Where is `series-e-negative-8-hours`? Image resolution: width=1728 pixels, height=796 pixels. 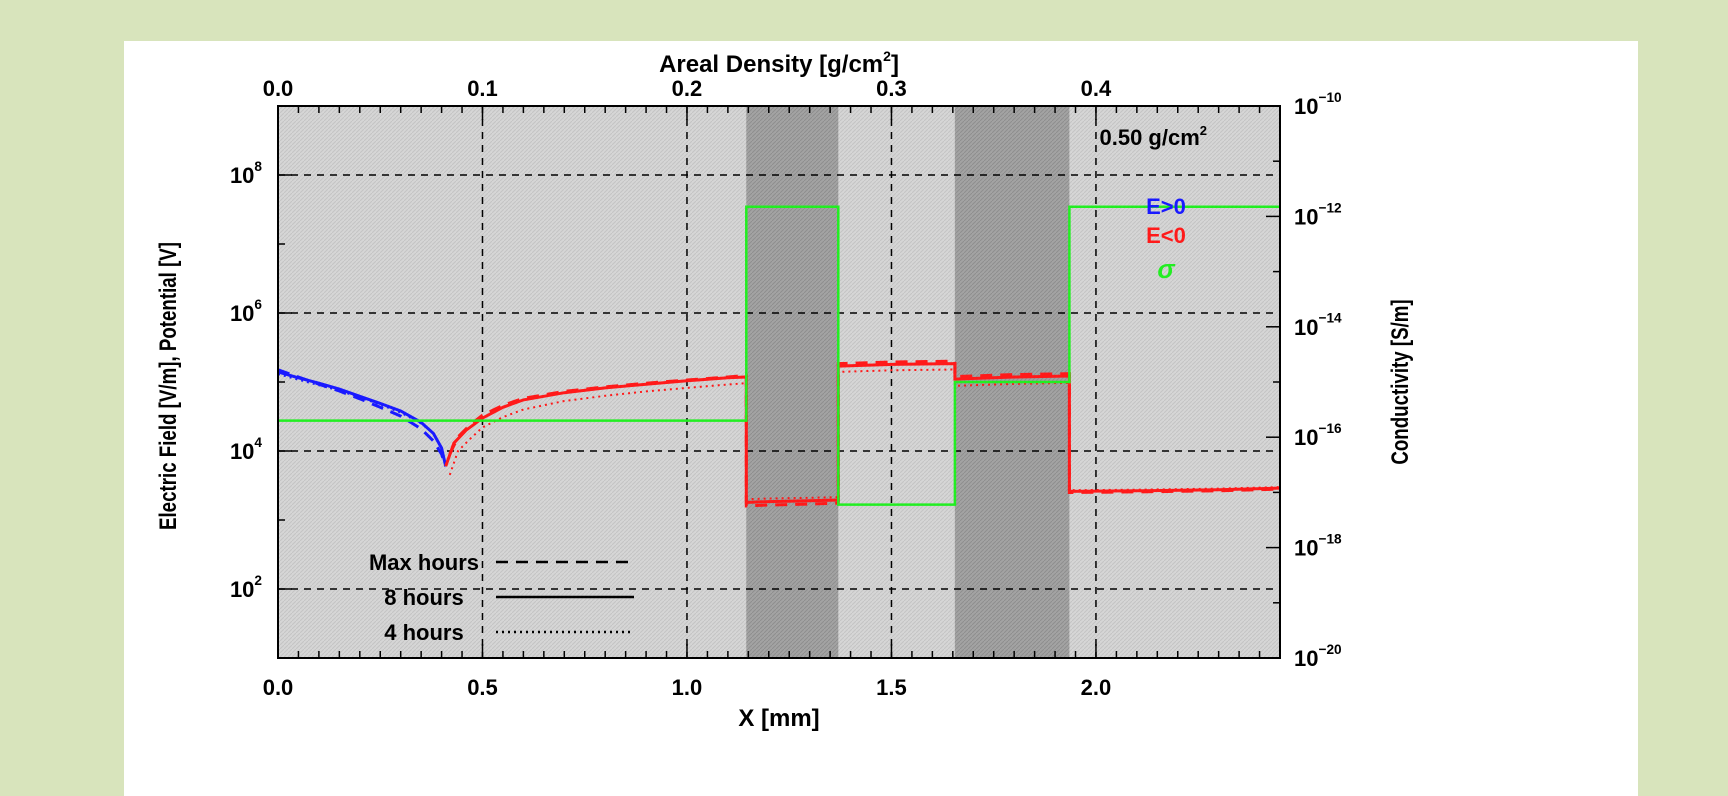
series-e-negative-8-hours is located at coordinates (862, 433).